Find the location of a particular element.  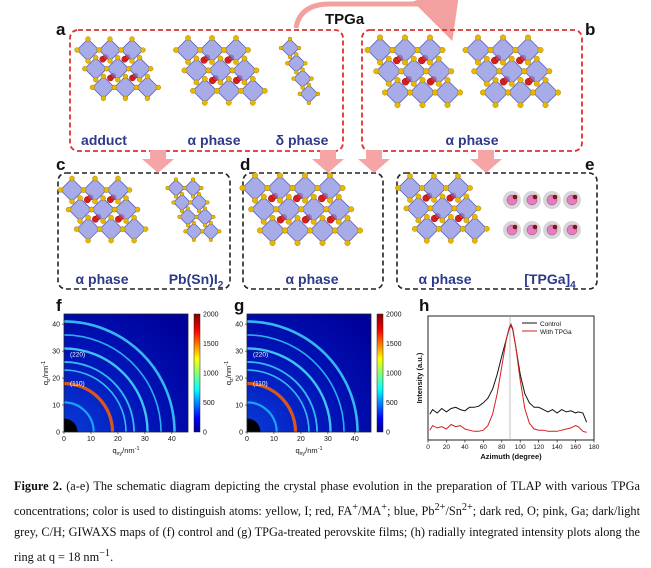

y-tick-label: 20 is located at coordinates (56, 379).